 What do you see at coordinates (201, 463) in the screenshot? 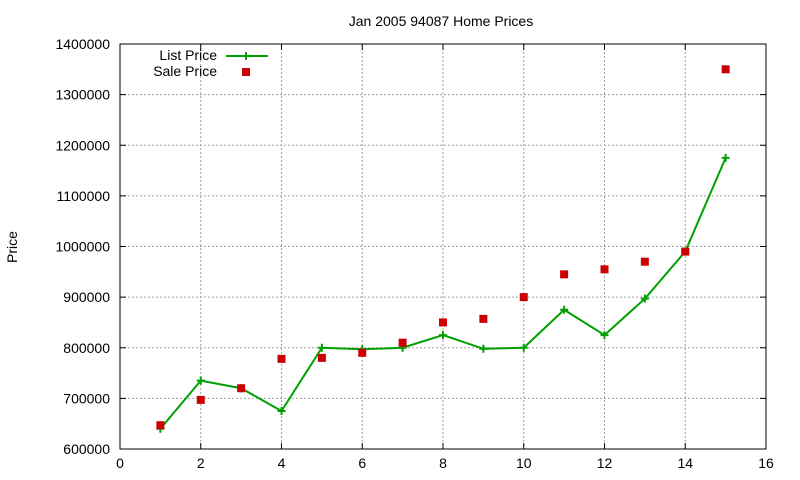
I see `x-tick-label: 2` at bounding box center [201, 463].